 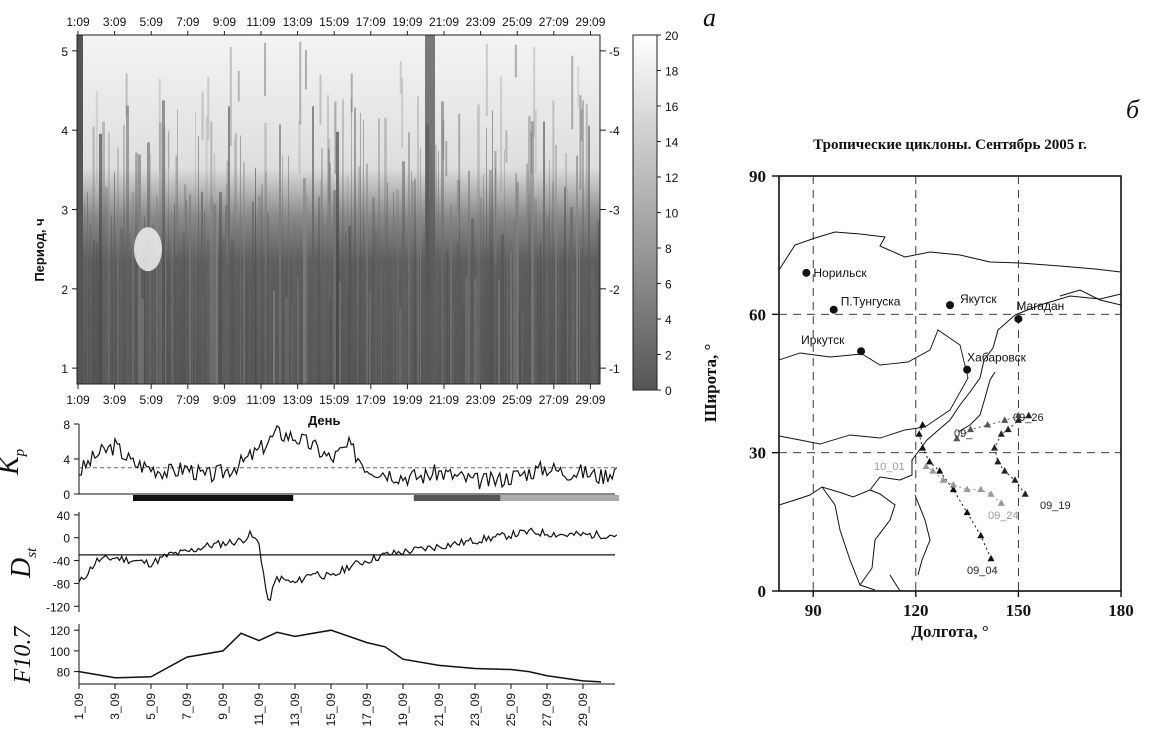 What do you see at coordinates (295, 710) in the screenshot?
I see `f107-x-tick-label: 13_09` at bounding box center [295, 710].